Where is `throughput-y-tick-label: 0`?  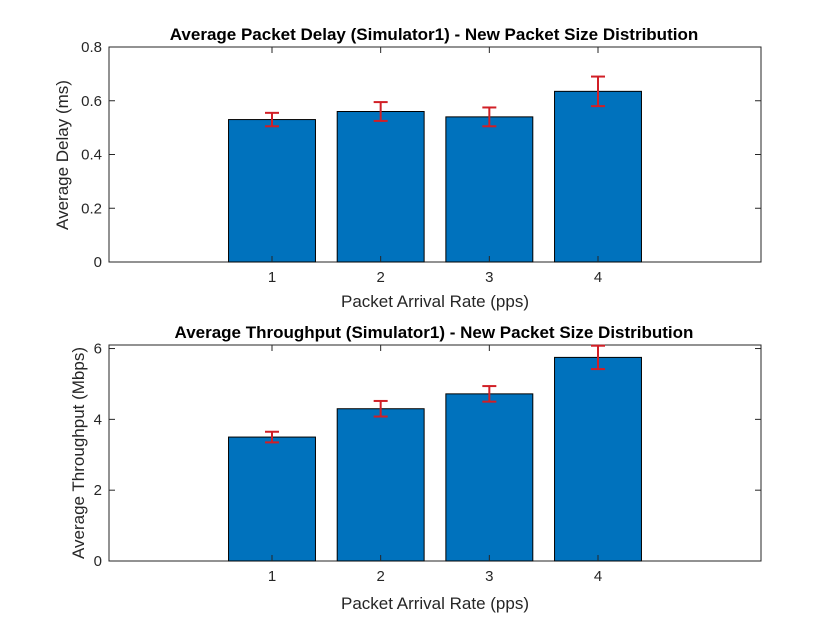 throughput-y-tick-label: 0 is located at coordinates (98, 561).